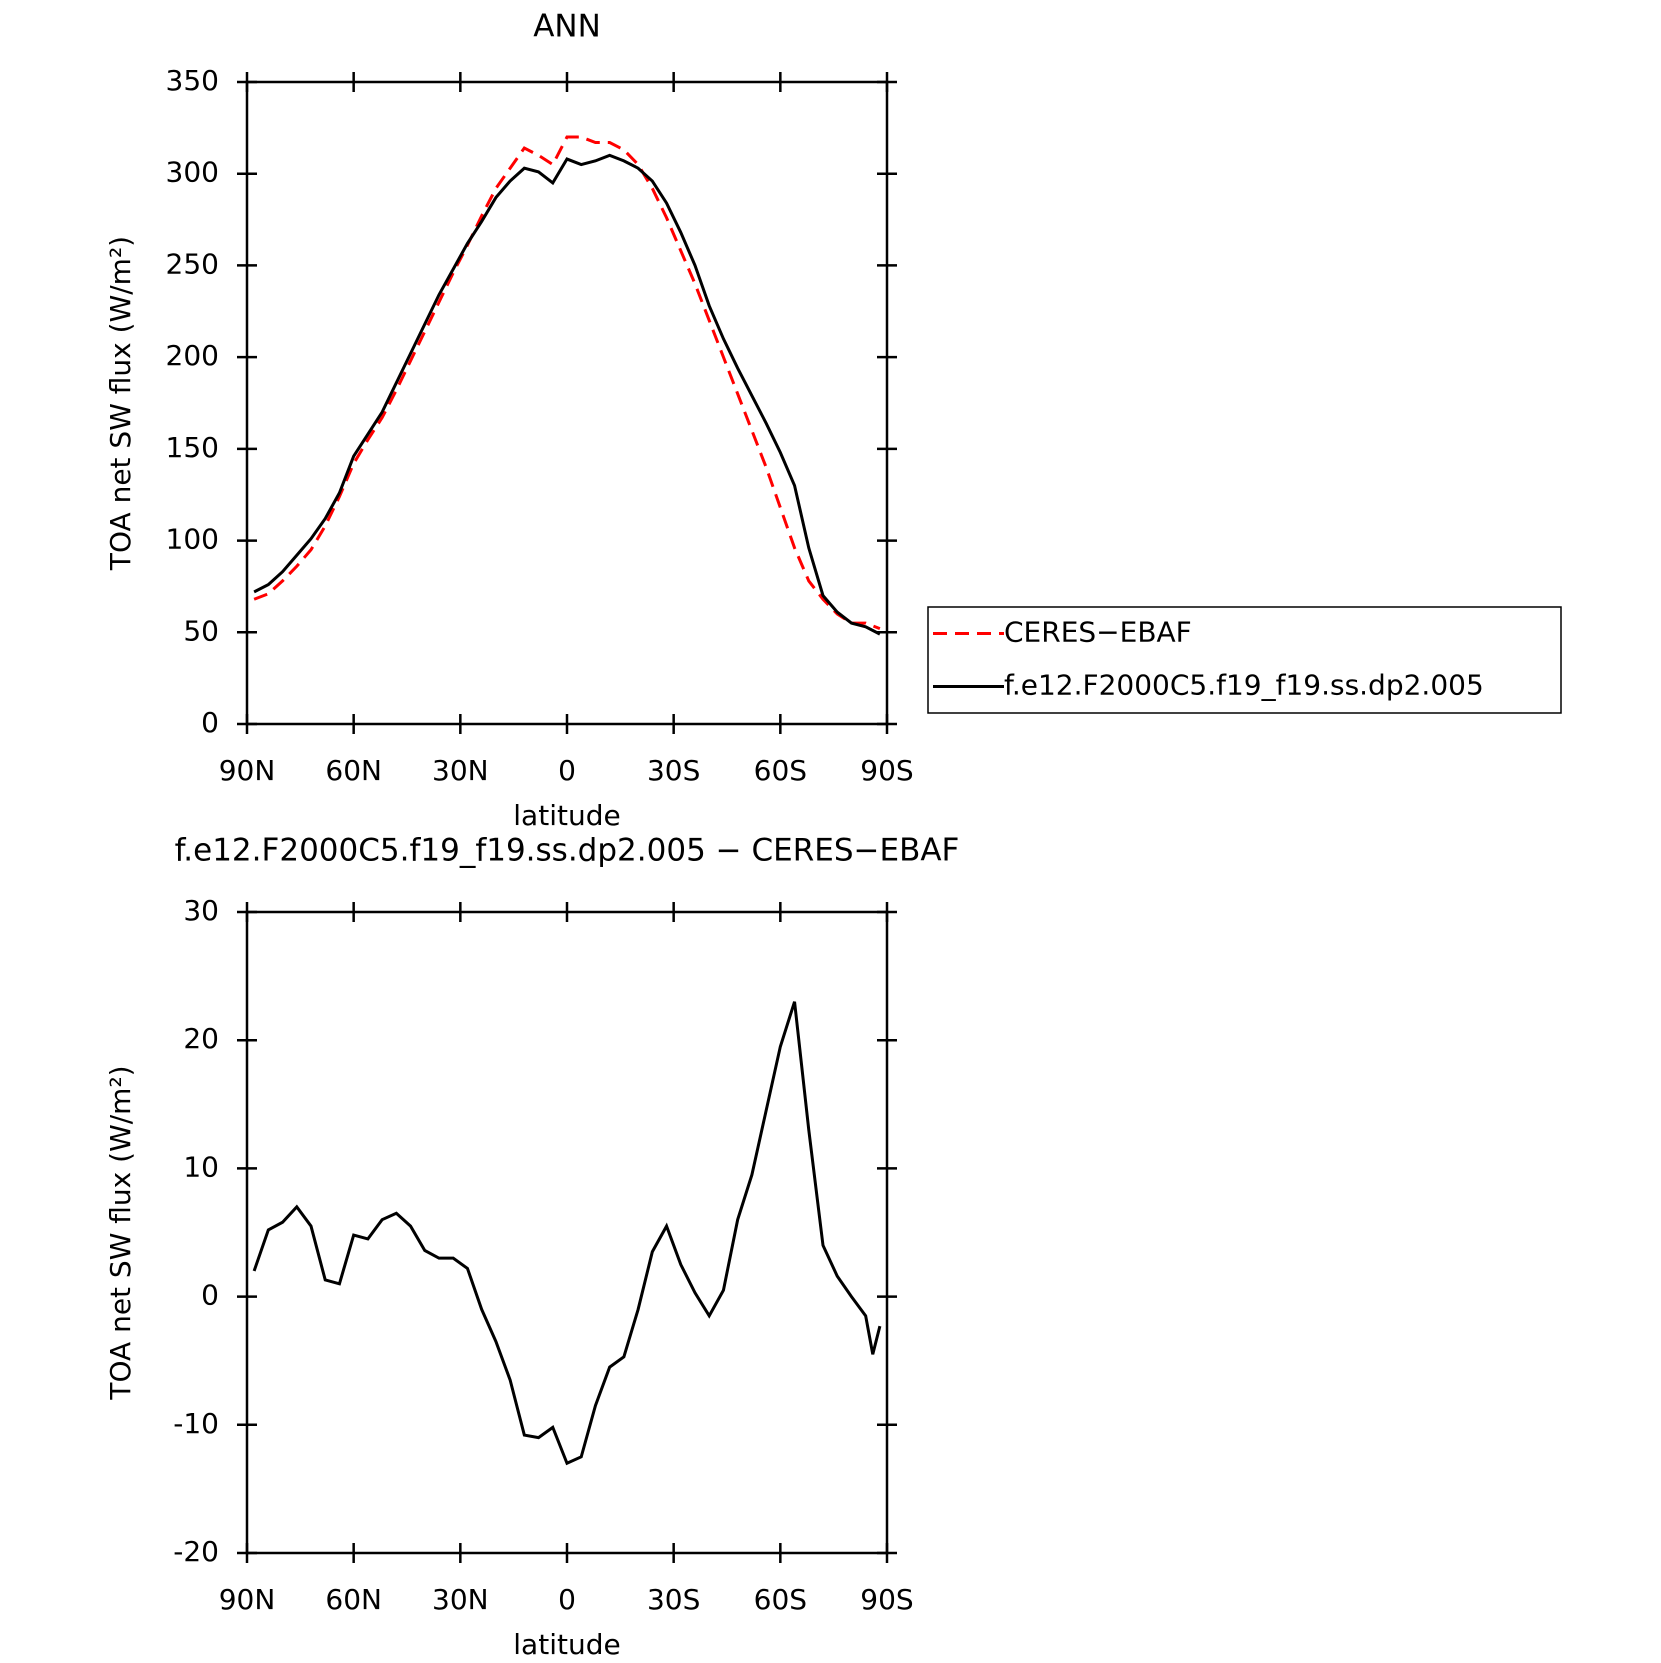 The height and width of the screenshot is (1663, 1661). I want to click on chart-title: ANN, so click(567, 27).